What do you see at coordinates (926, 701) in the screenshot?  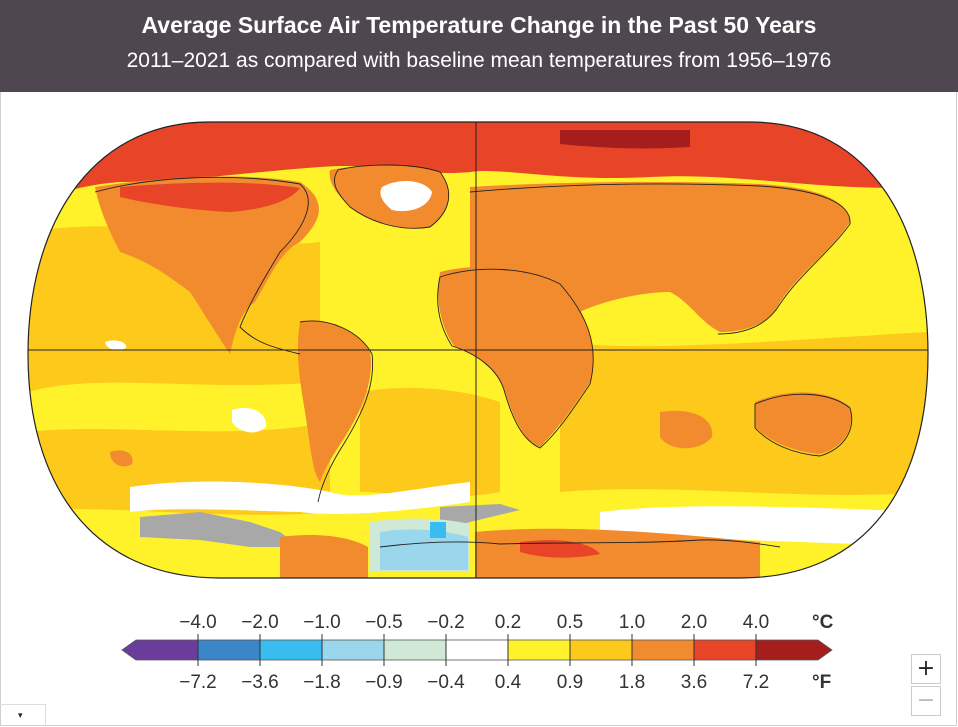 I see `zoom-out-button: −` at bounding box center [926, 701].